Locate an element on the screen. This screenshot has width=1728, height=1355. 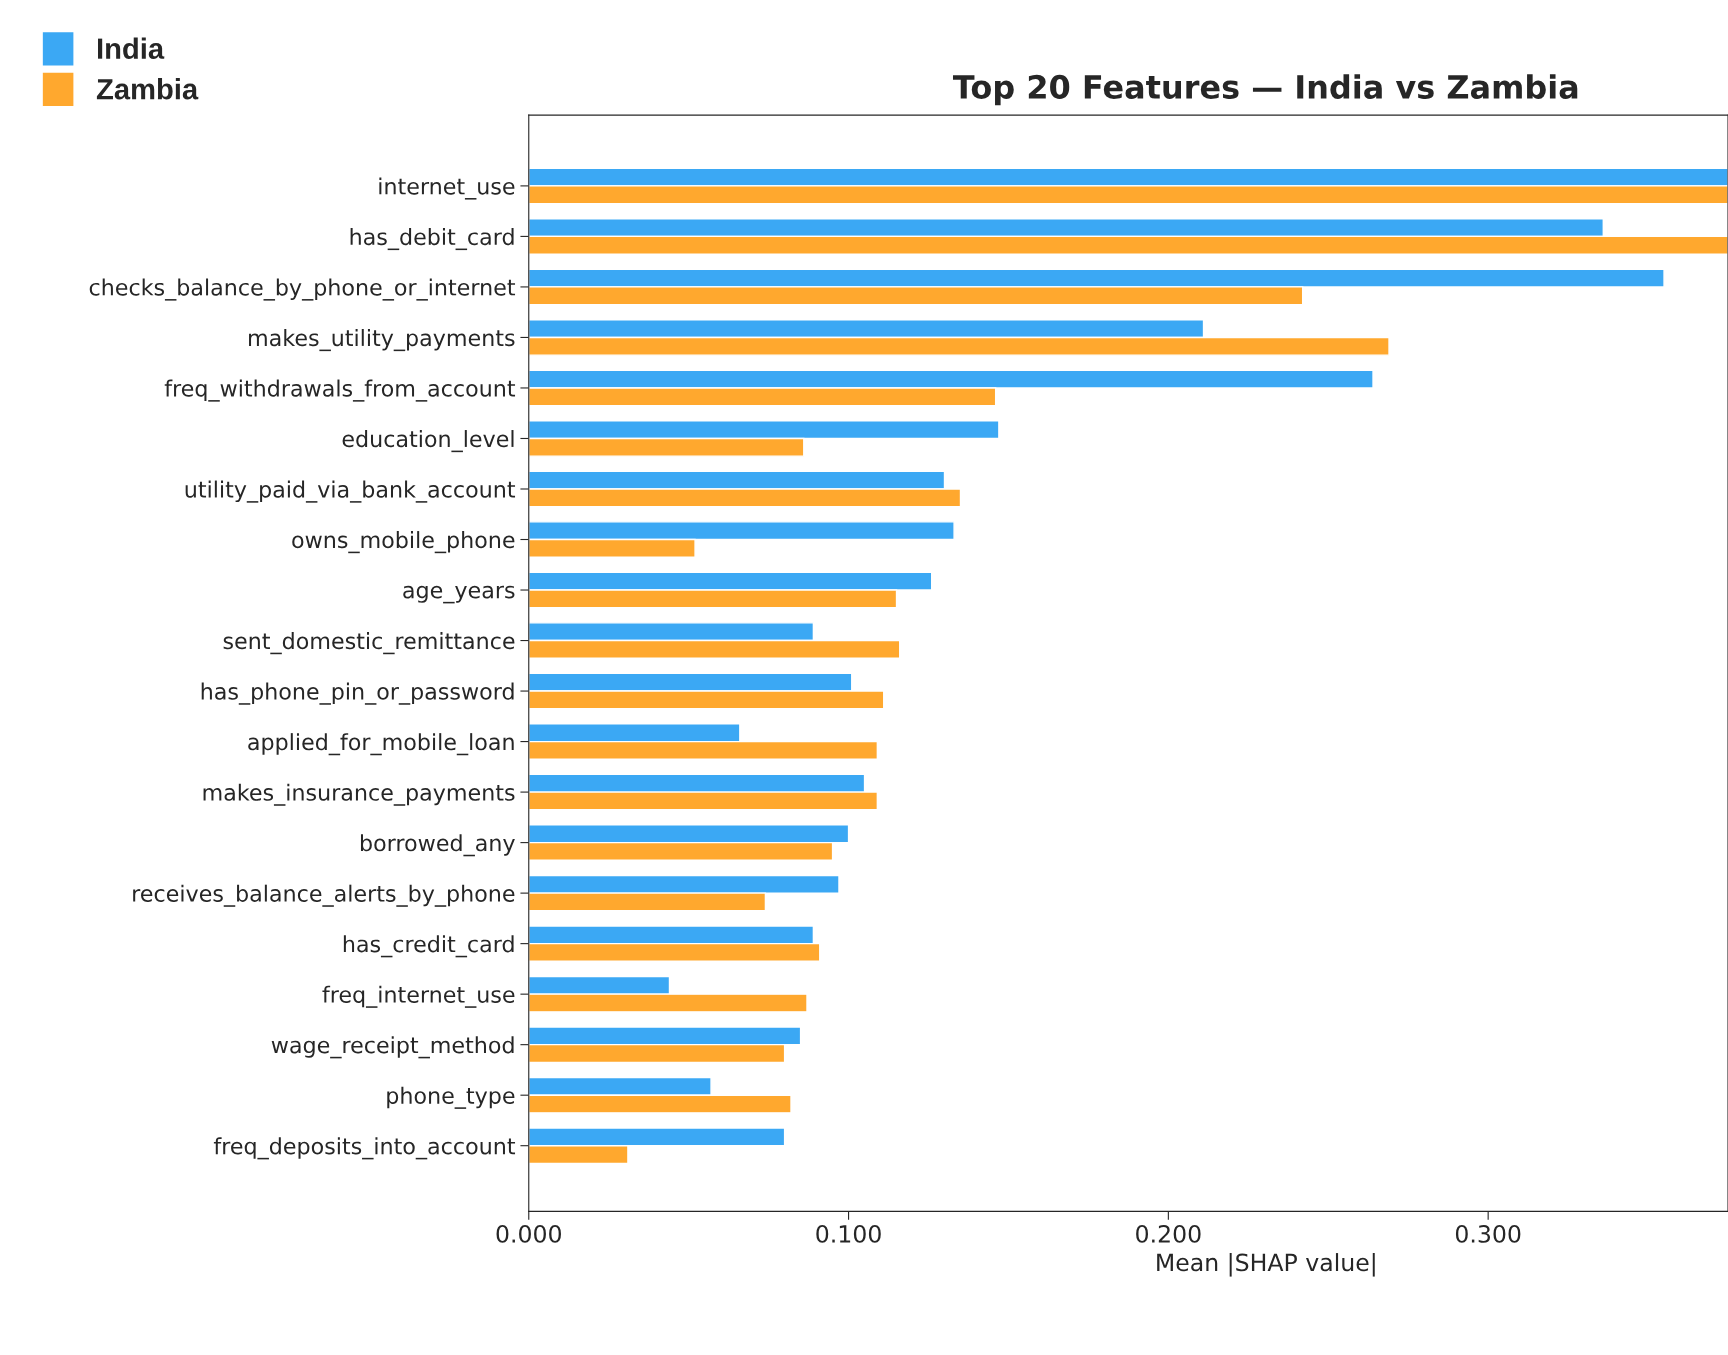
y-tick-label: wage_receipt_method is located at coordinates (392, 1047).